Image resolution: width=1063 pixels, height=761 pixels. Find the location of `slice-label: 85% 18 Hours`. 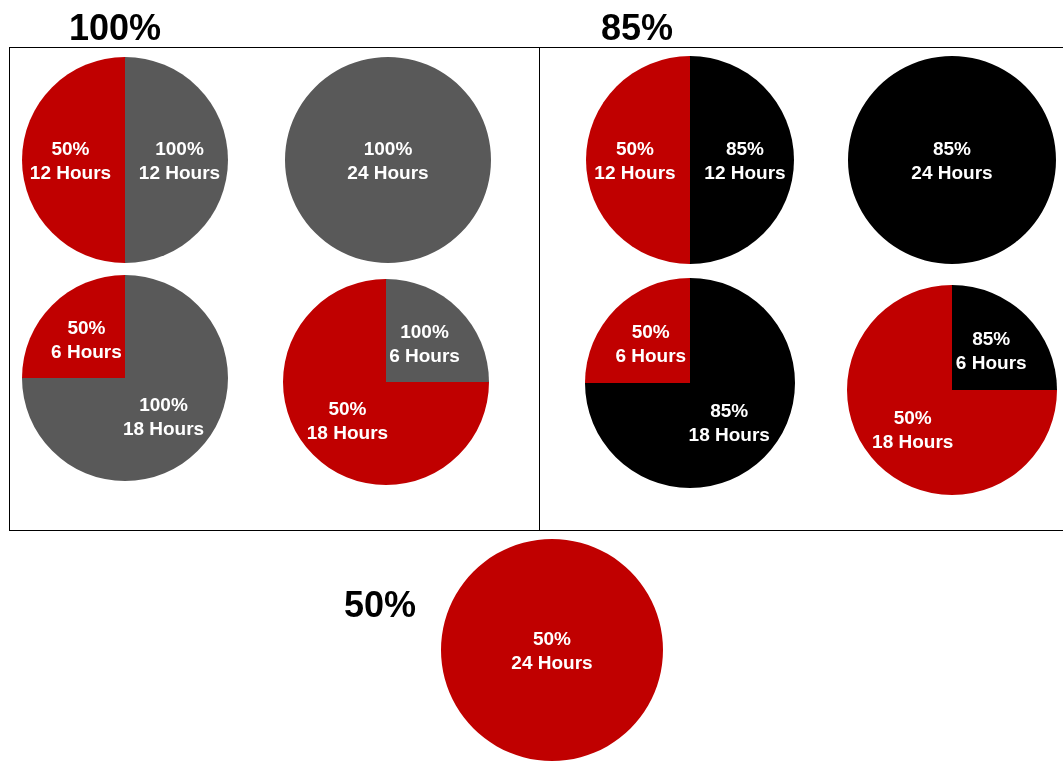

slice-label: 85% 18 Hours is located at coordinates (729, 422).